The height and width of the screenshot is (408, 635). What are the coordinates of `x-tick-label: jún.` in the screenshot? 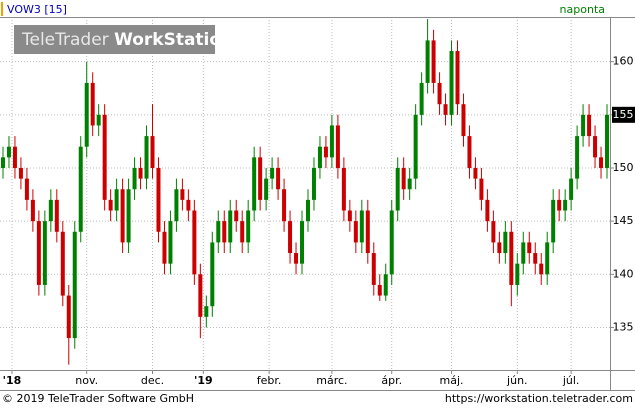 It's located at (517, 380).